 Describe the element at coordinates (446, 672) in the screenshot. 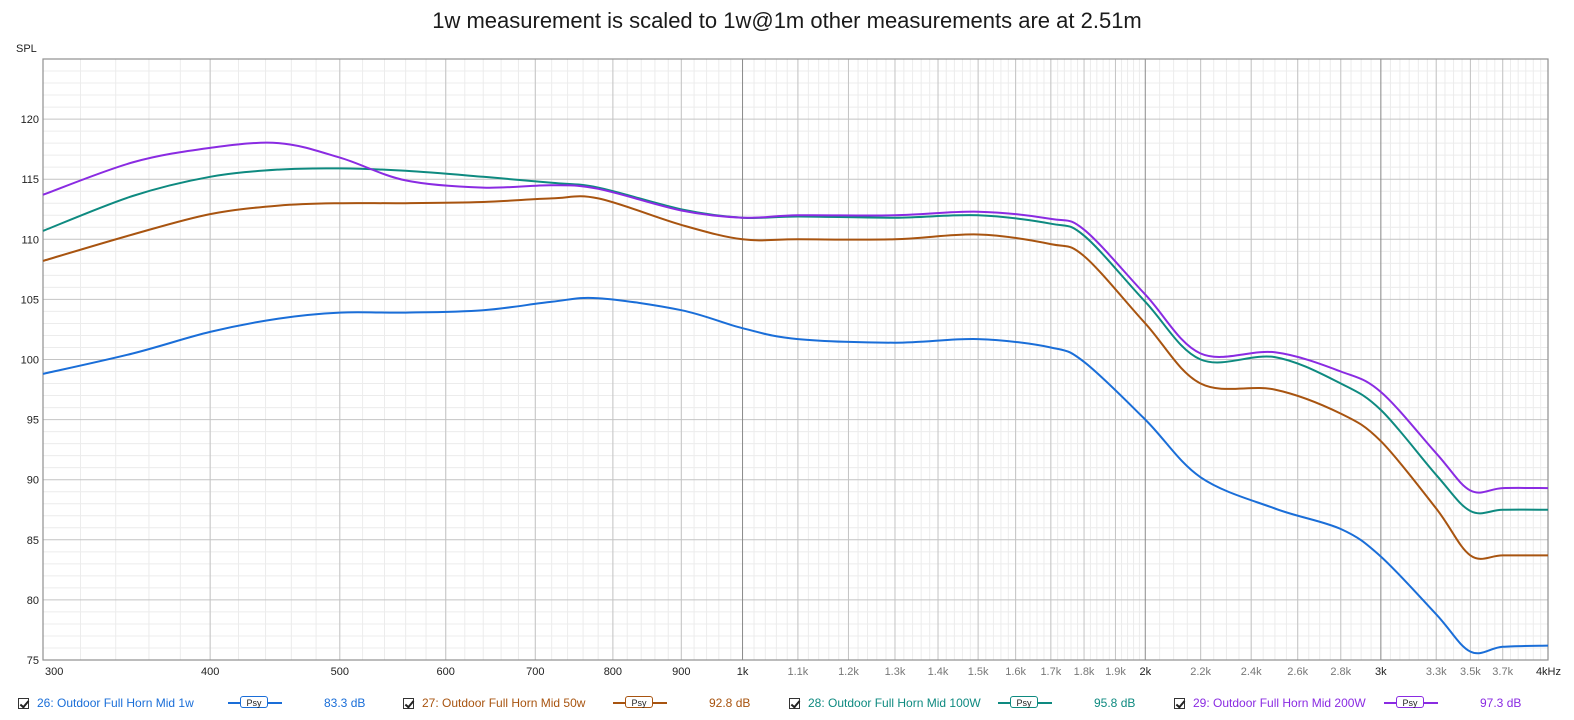

I see `x-tick-label: 600` at that location.